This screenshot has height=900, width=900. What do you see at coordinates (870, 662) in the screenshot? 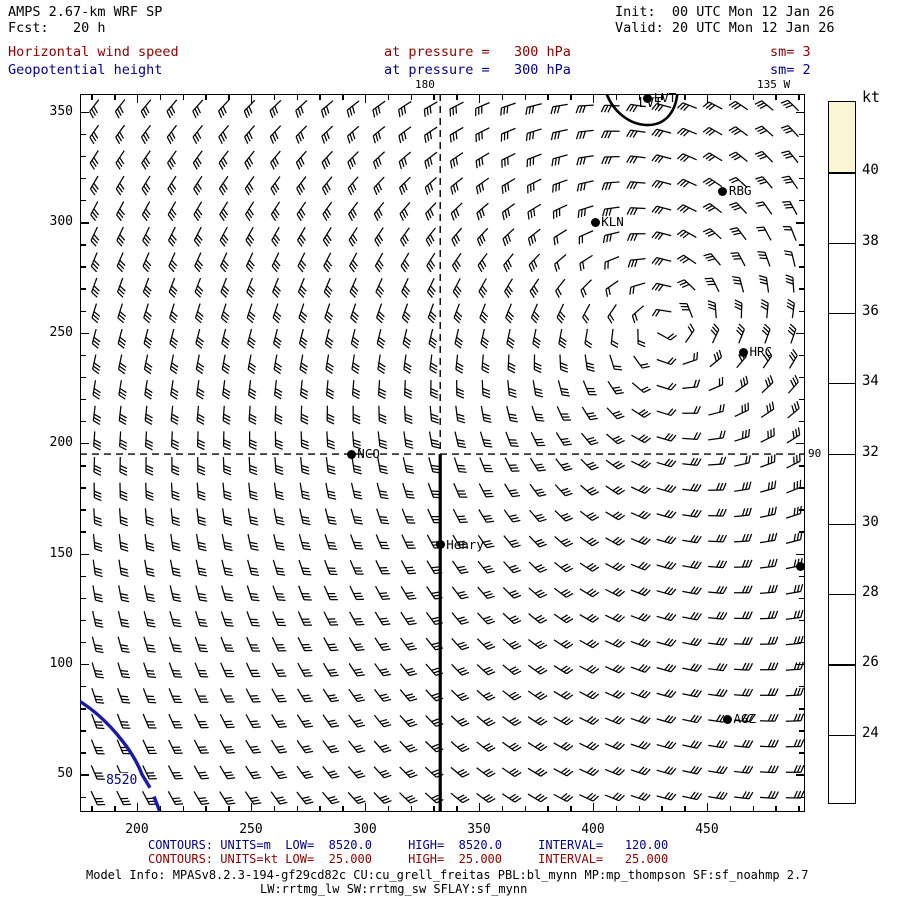
I see `colorbar-tick-label: 26` at bounding box center [870, 662].